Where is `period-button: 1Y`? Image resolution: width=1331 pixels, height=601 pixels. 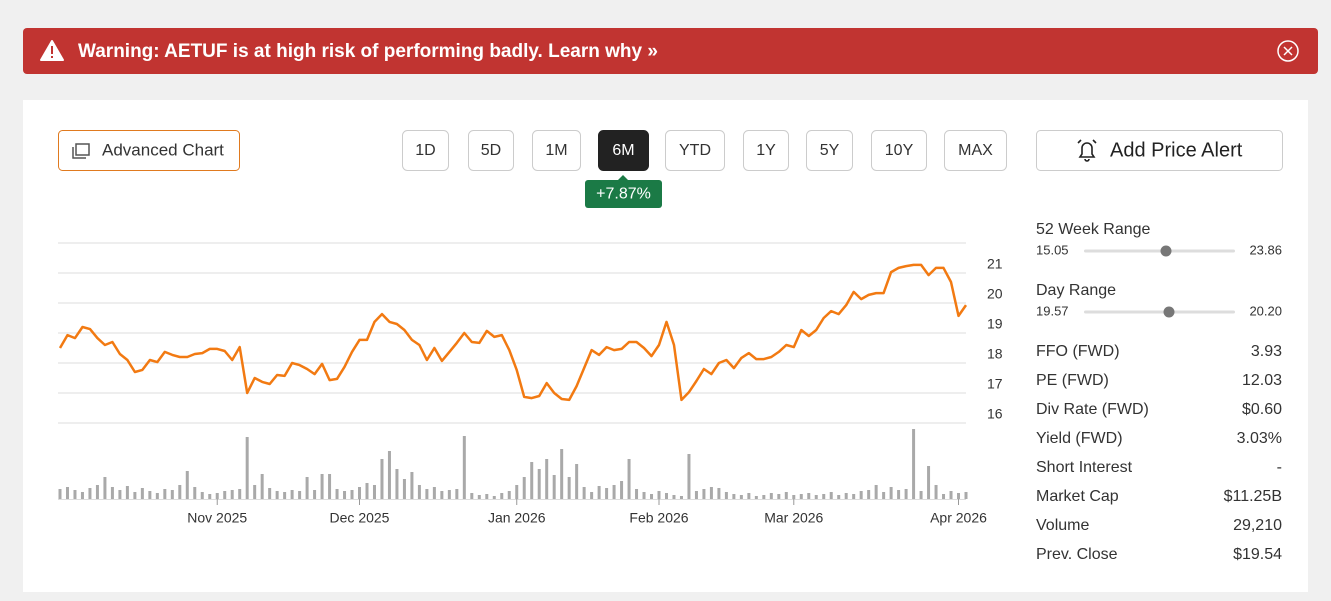
period-button: 1Y is located at coordinates (766, 150).